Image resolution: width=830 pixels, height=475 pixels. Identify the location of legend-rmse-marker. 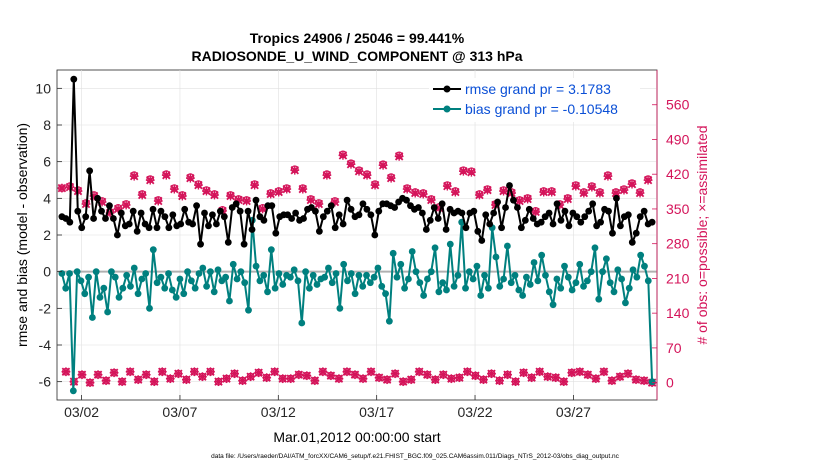
(447, 89).